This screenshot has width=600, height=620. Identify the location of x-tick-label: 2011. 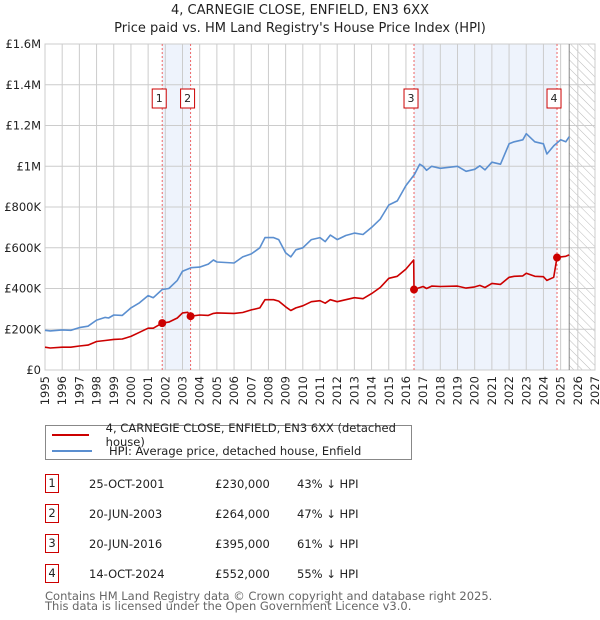
(320, 390).